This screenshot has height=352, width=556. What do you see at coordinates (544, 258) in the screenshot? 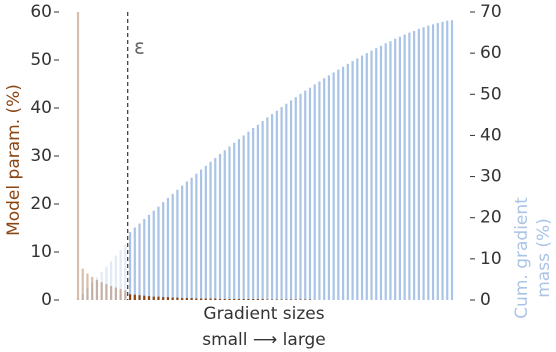
I see `y2-axis-label: mass (%)` at bounding box center [544, 258].